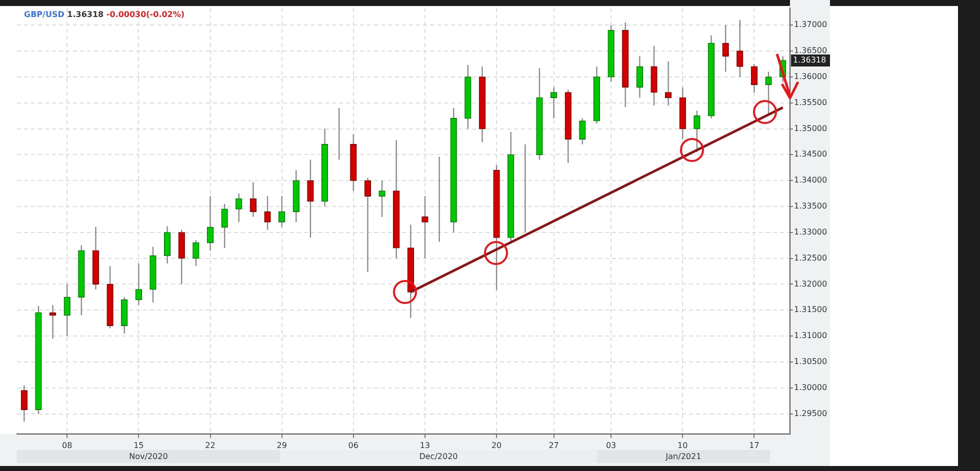 This screenshot has height=471, width=980. What do you see at coordinates (496, 445) in the screenshot?
I see `x-tick-label: 20` at bounding box center [496, 445].